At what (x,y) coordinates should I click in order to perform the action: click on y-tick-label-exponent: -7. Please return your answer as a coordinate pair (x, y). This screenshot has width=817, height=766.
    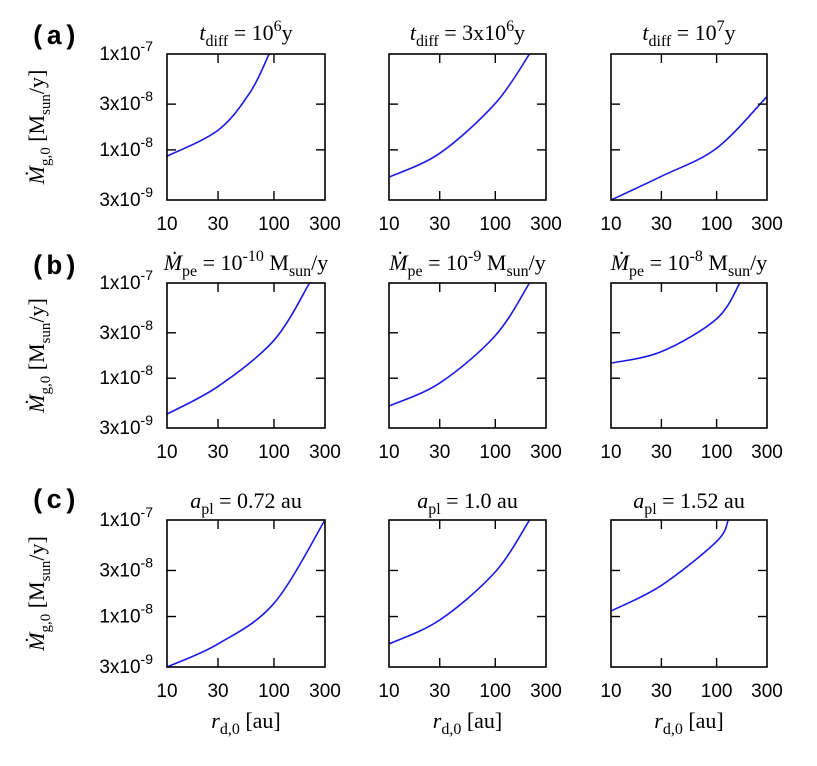
    Looking at the image, I should click on (147, 512).